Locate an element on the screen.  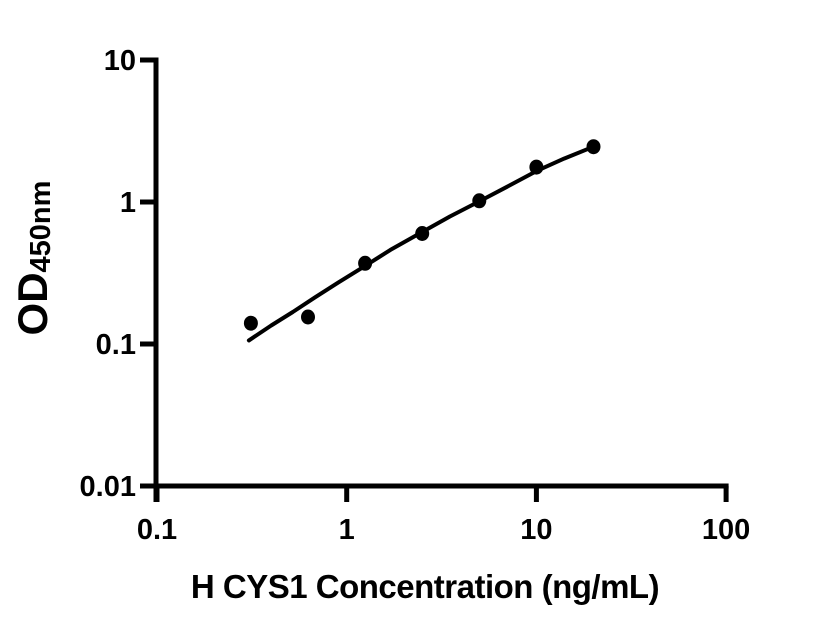
x-tick-label: 0.1 is located at coordinates (157, 530).